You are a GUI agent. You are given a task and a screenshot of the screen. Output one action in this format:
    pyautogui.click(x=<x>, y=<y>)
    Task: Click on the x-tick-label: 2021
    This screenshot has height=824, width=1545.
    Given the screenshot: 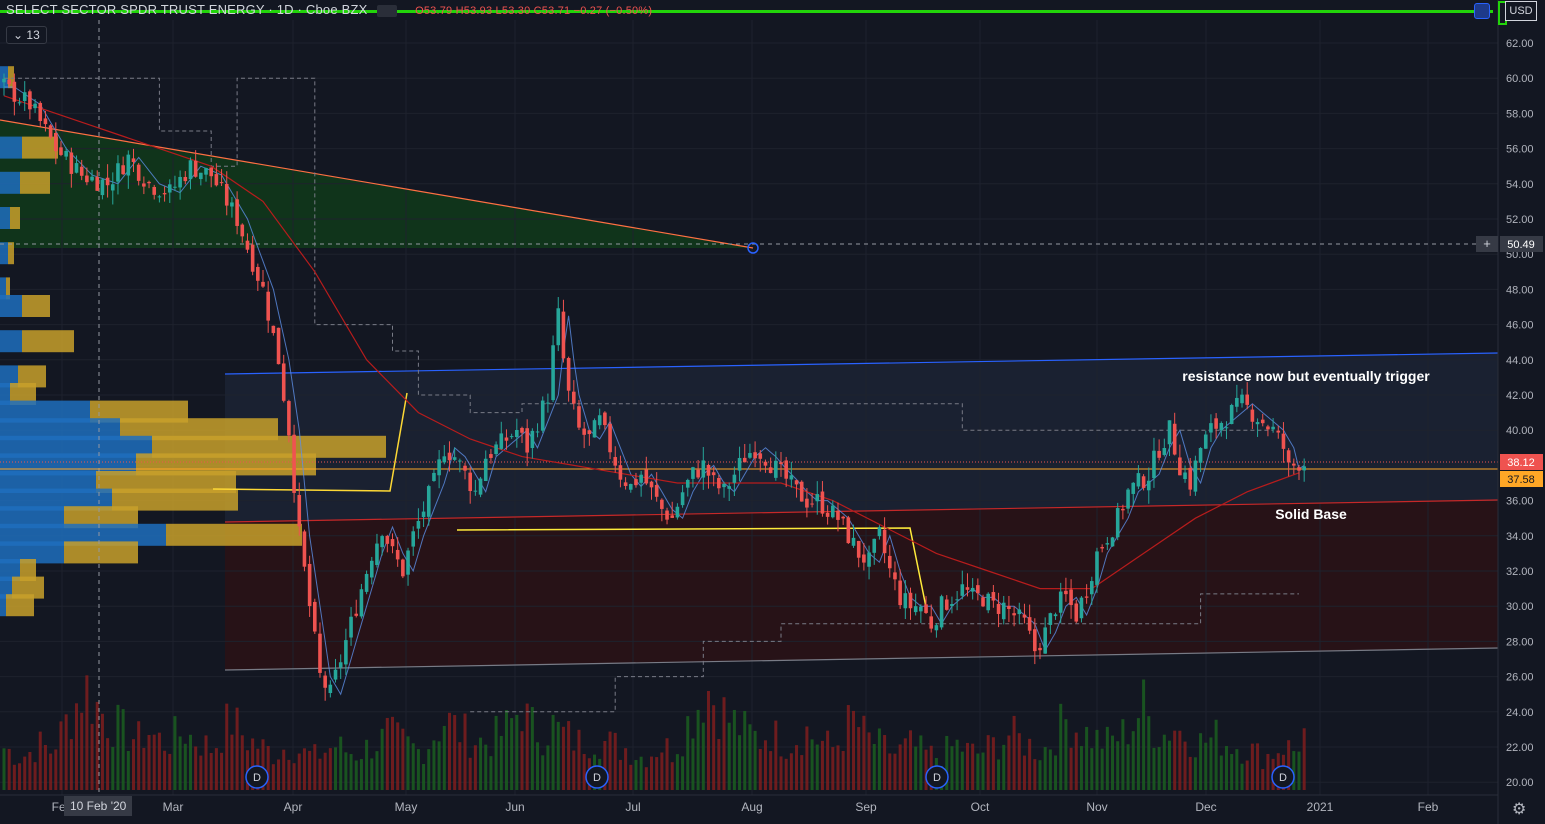 What is the action you would take?
    pyautogui.click(x=1320, y=807)
    